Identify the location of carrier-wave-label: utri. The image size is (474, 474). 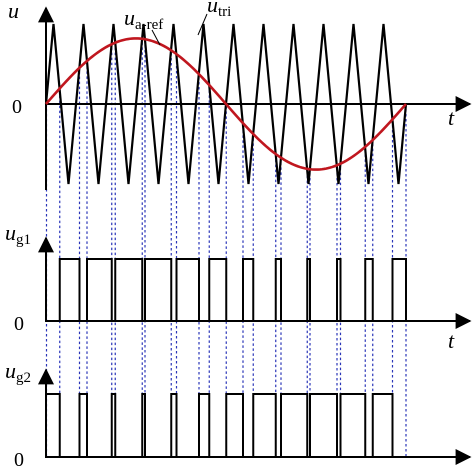
(219, 10).